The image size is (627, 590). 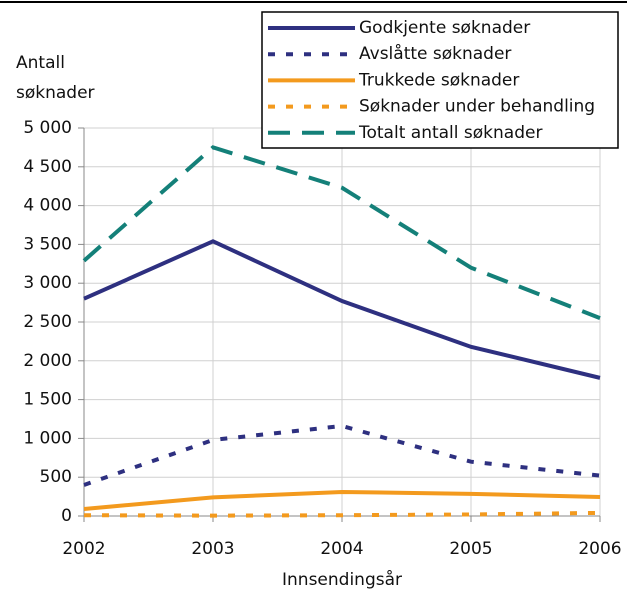 I want to click on y-tick-label: 1 500, so click(x=47, y=400).